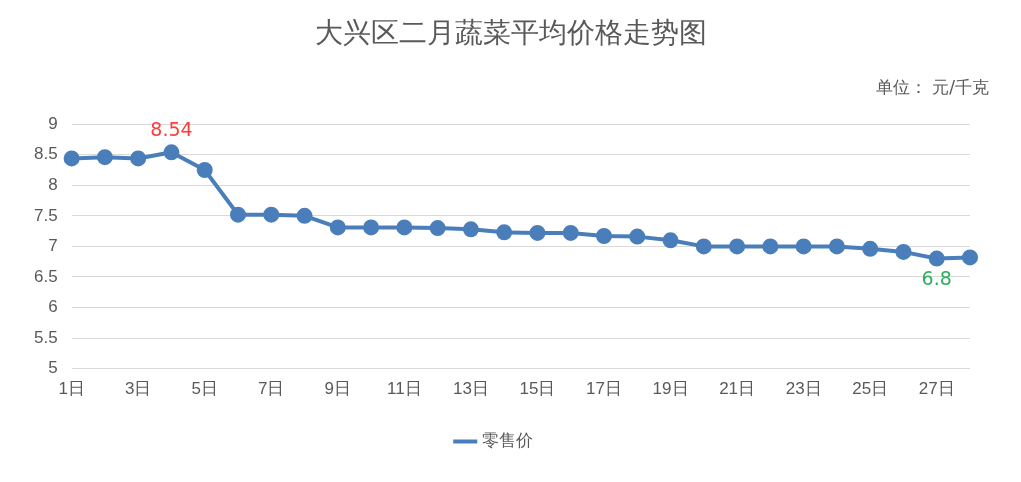 Image resolution: width=1021 pixels, height=482 pixels. I want to click on x-tick-label: 23日, so click(803, 389).